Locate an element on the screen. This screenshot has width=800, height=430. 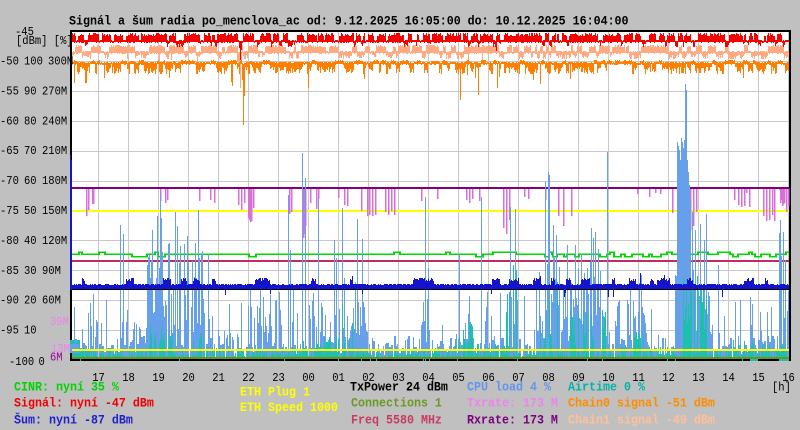
svg-text: 40 is located at coordinates (30, 241).